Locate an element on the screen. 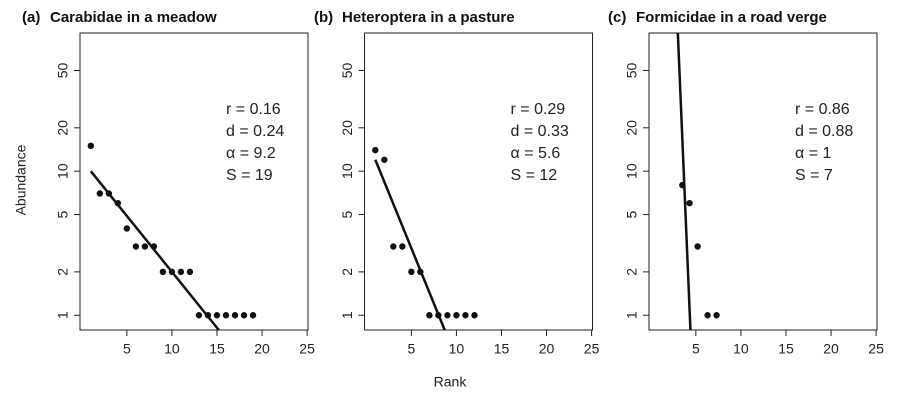 The width and height of the screenshot is (898, 395). stat-label: α = 1 is located at coordinates (813, 153).